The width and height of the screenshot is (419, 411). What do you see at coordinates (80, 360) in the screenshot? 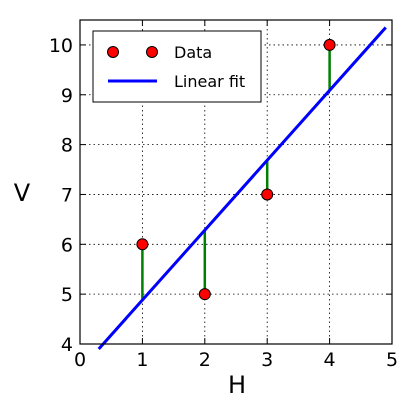
I see `x-tick-label: 0` at bounding box center [80, 360].